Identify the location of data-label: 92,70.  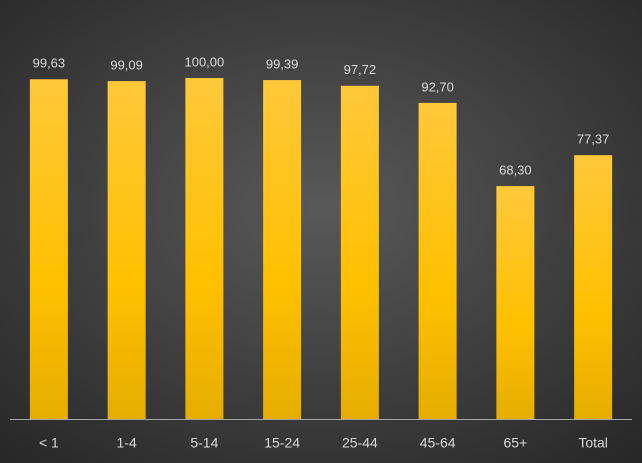
(437, 86).